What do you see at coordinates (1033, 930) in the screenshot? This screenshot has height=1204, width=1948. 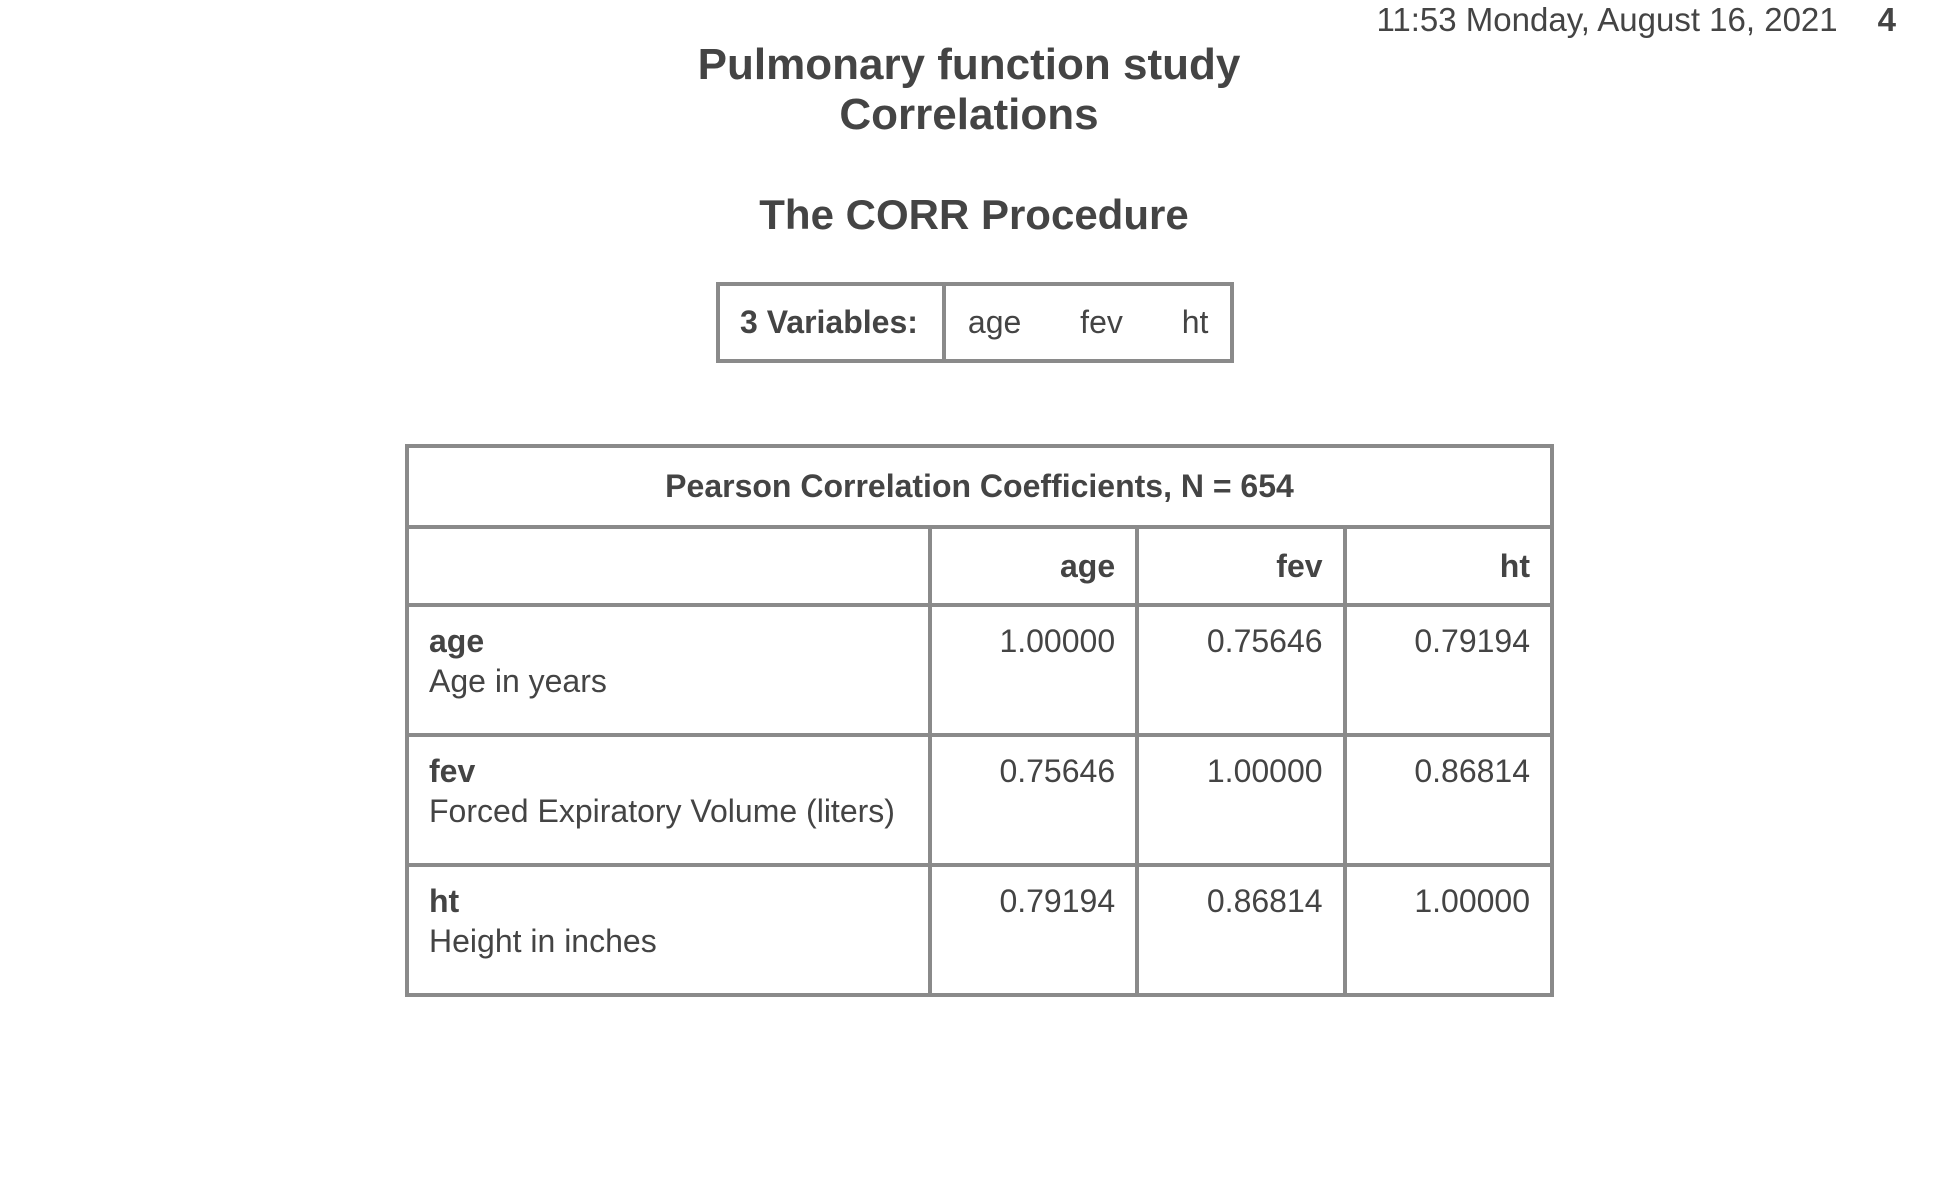 I see `cell-ht-age: 0.79194` at bounding box center [1033, 930].